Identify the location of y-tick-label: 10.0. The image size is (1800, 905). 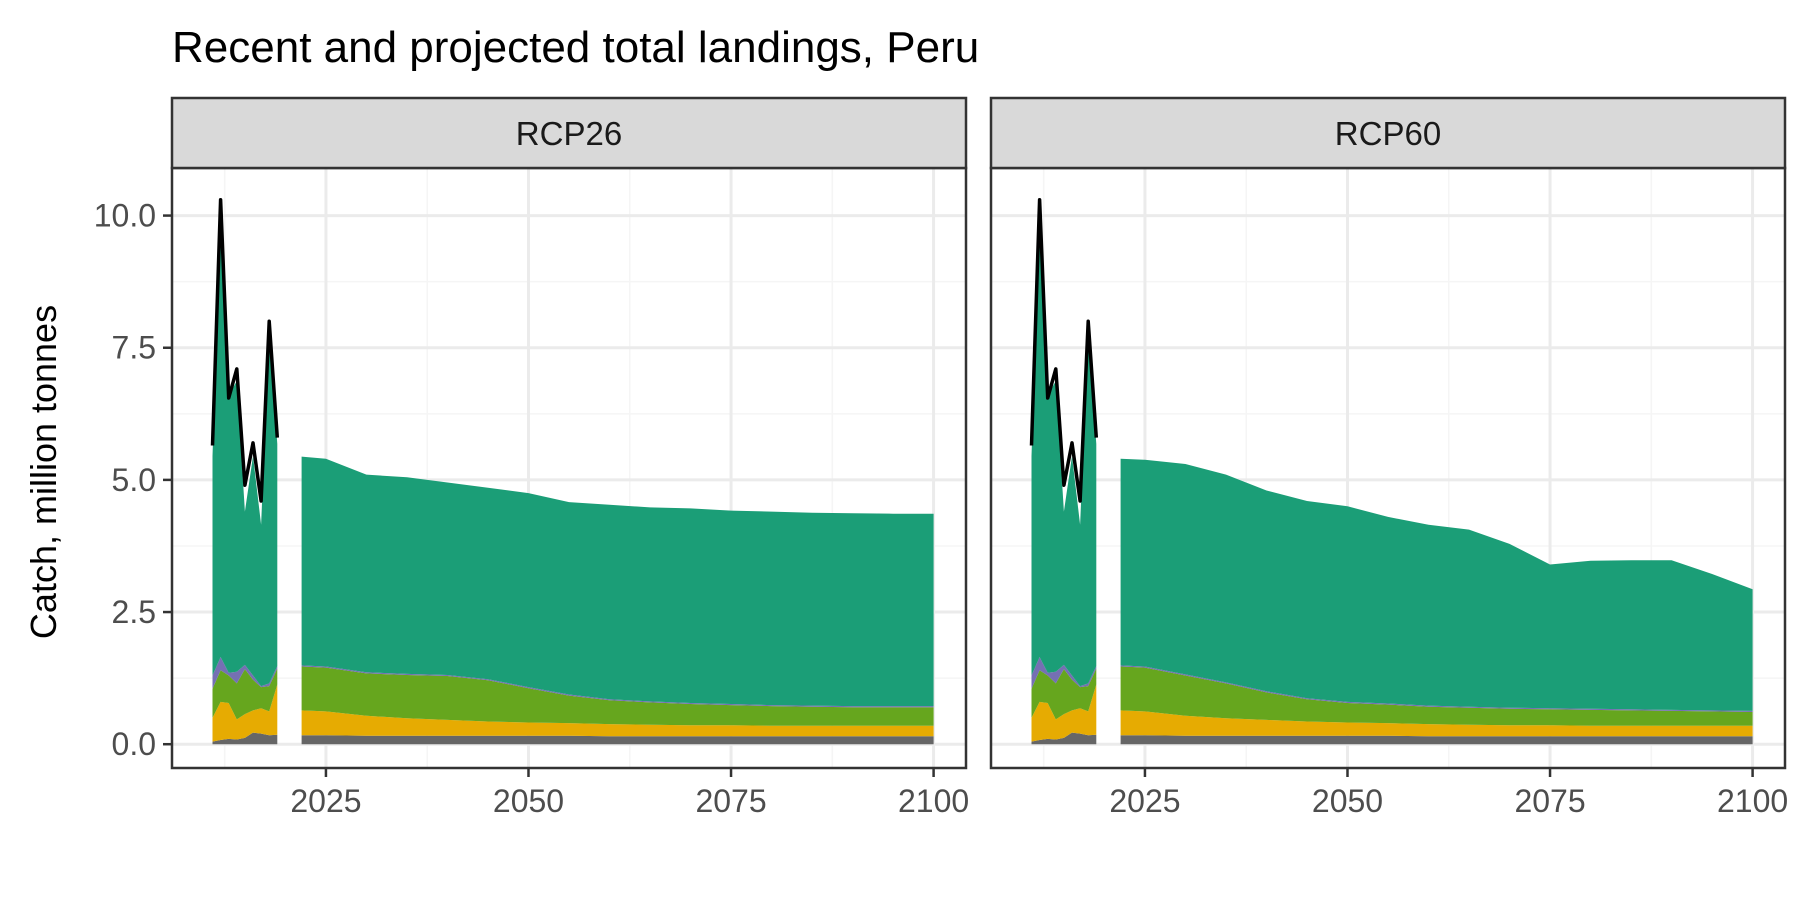
(125, 216).